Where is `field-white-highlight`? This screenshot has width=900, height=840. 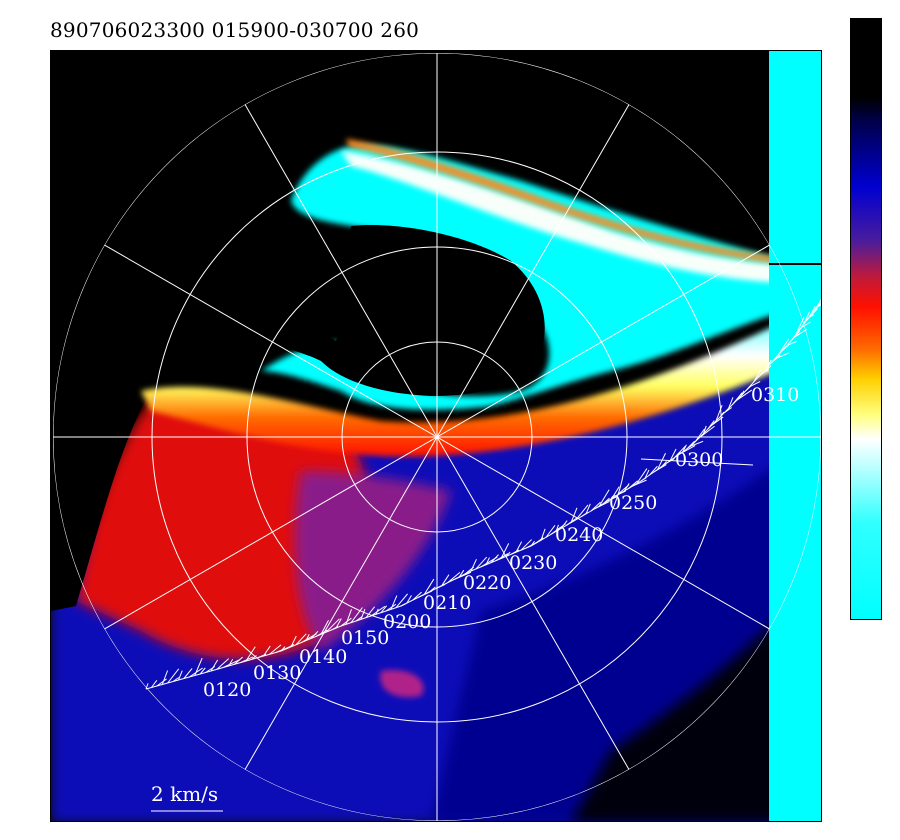 field-white-highlight is located at coordinates (581, 217).